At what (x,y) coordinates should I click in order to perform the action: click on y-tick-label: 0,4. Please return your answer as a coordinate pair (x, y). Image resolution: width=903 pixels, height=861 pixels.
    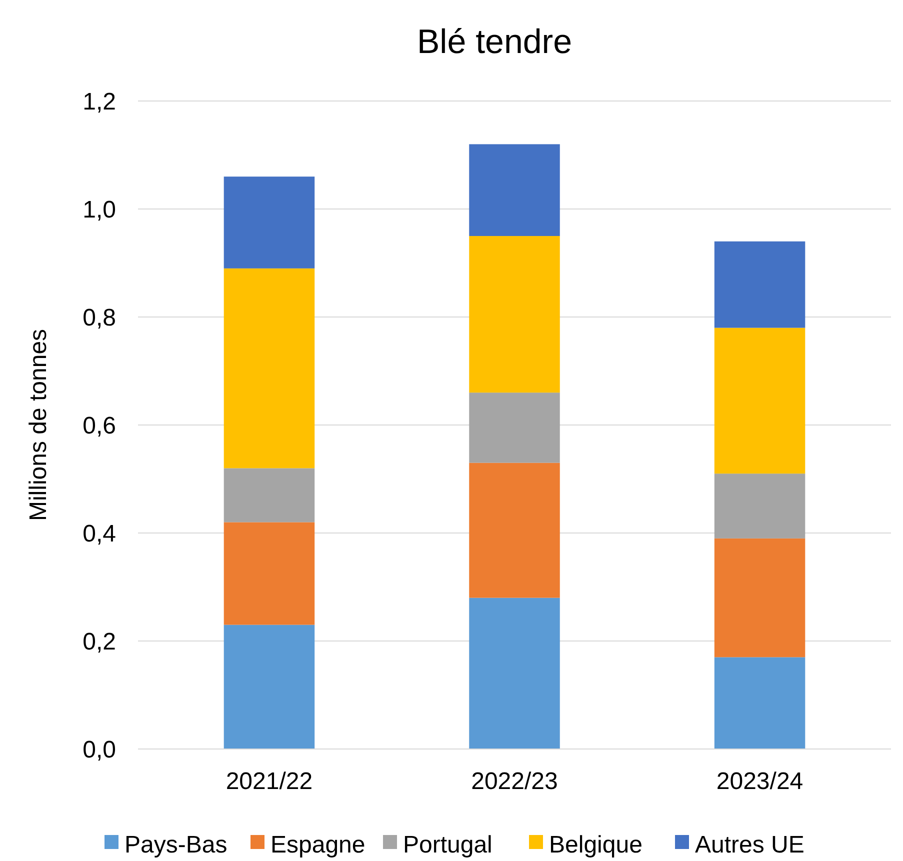
    Looking at the image, I should click on (99, 534).